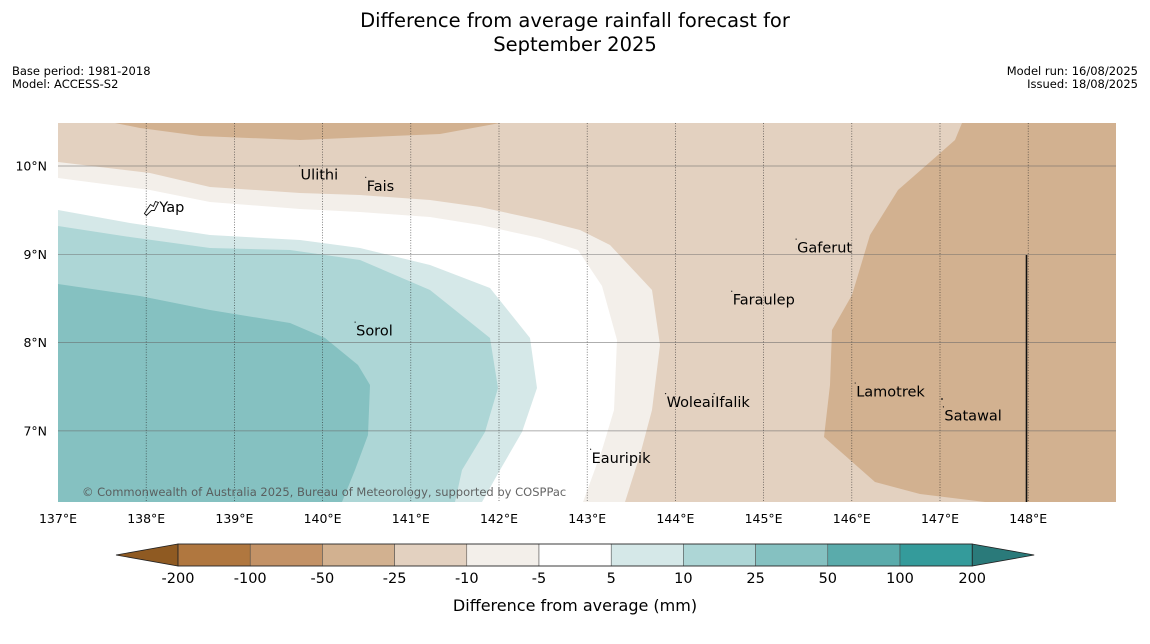 This screenshot has height=644, width=1150. I want to click on title-line-2: September 2025, so click(575, 44).